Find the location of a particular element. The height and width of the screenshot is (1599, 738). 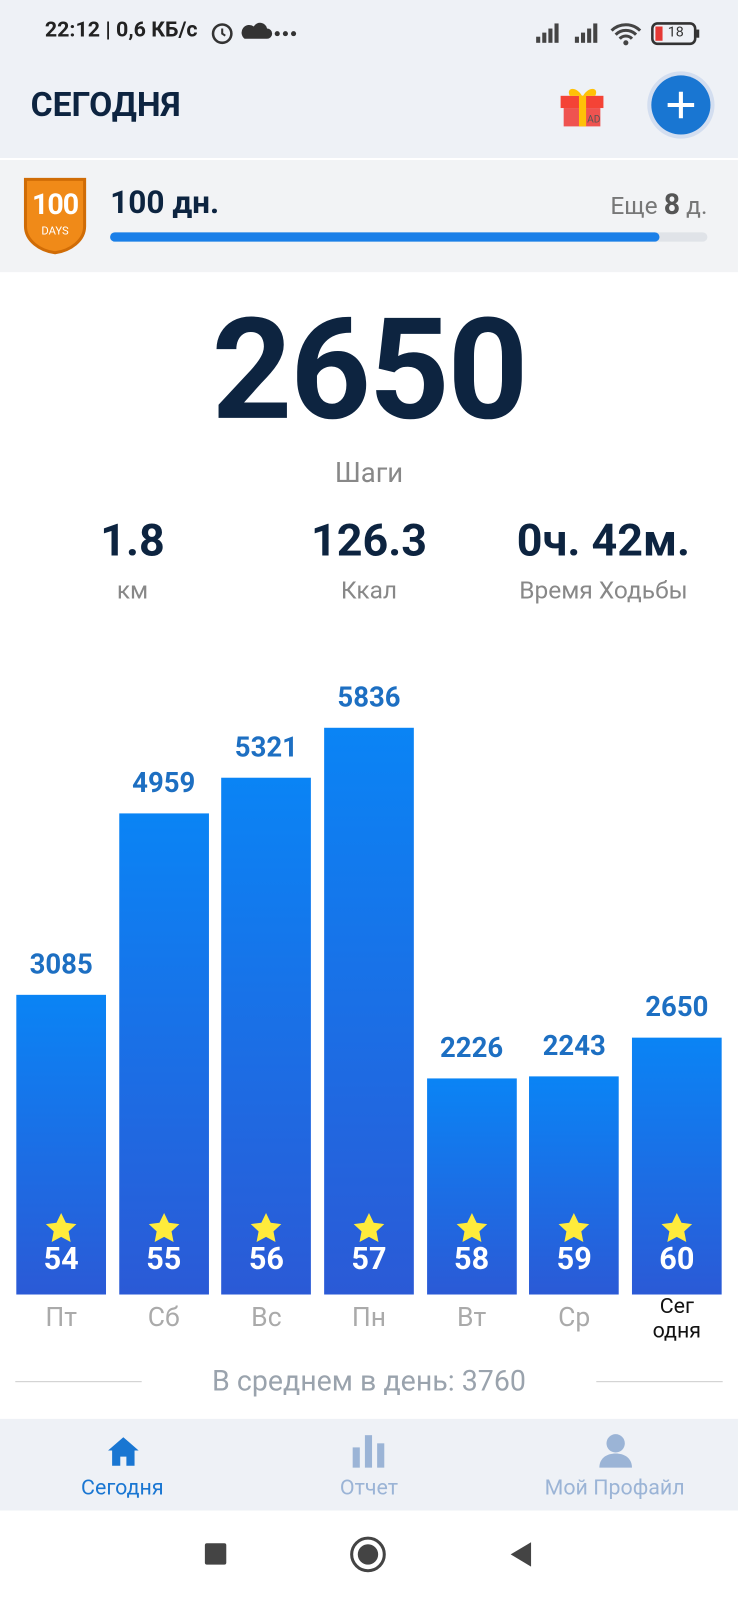

steps-value: 2650 is located at coordinates (370, 370).